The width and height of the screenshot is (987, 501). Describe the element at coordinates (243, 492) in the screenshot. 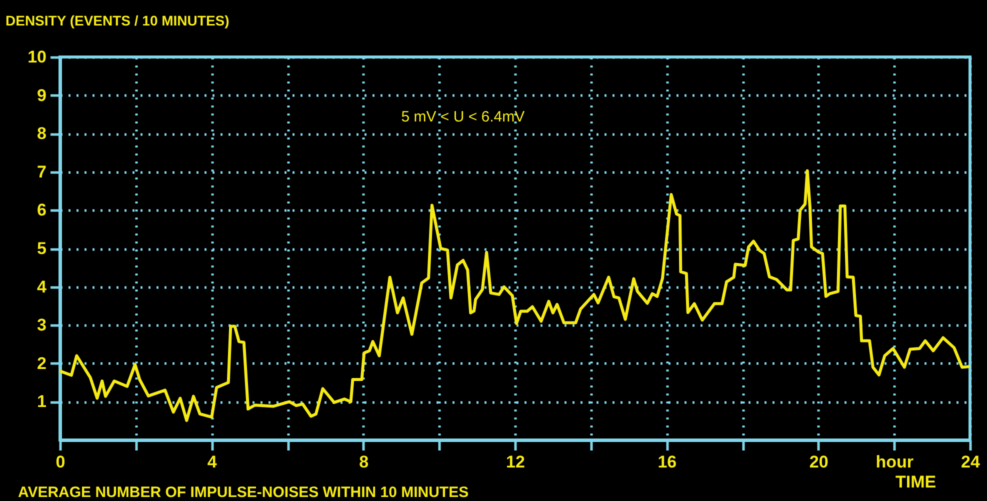

I see `text: AVERAGE NUMBER OF IMPULSE-NOISES WITHIN 10 MINUTES` at that location.